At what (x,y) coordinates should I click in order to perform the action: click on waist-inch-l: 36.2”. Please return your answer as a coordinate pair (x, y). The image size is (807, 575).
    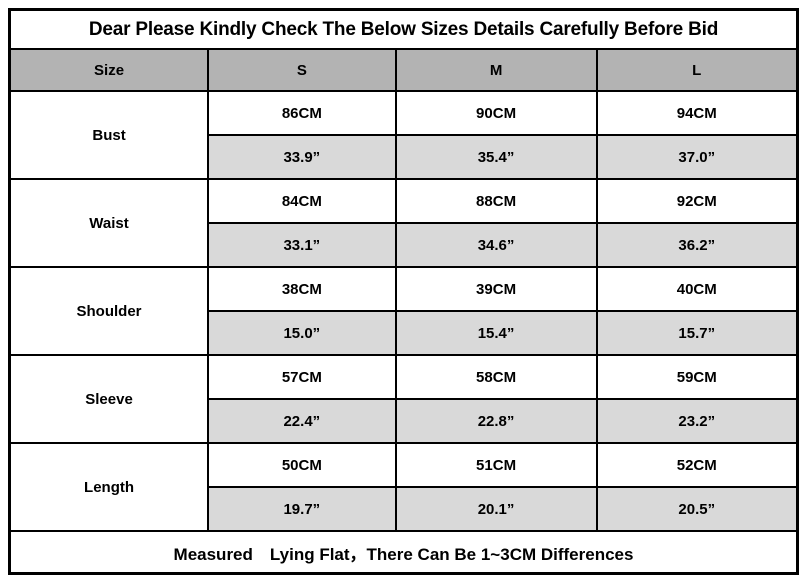
    Looking at the image, I should click on (697, 245).